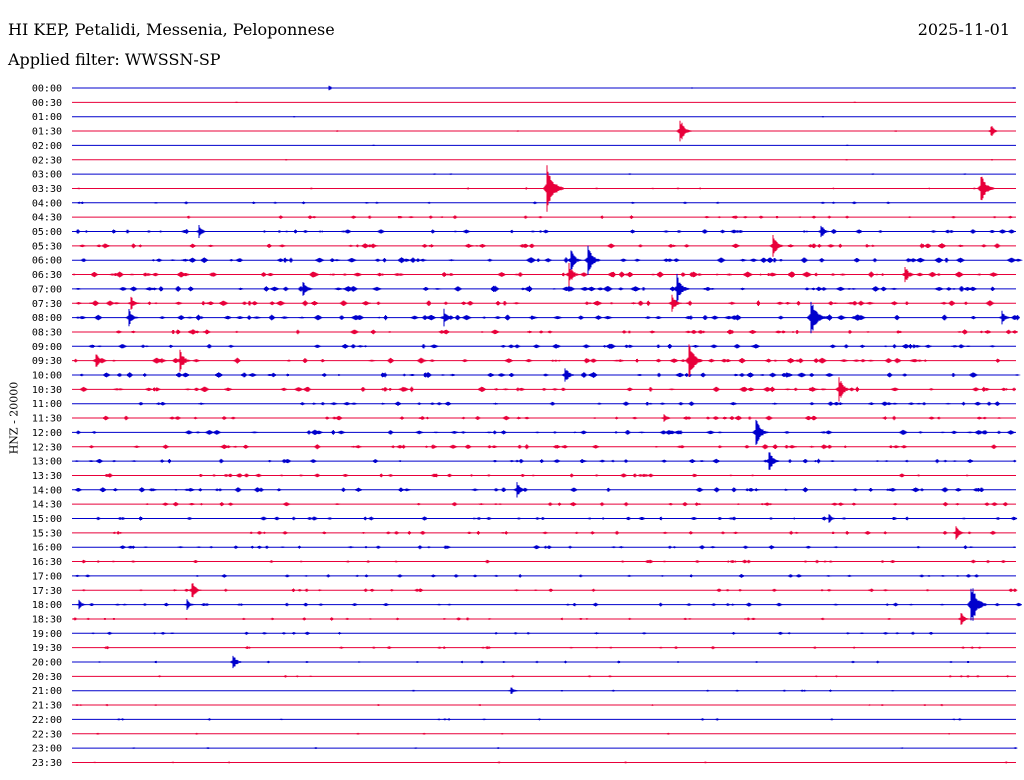  Describe the element at coordinates (47, 289) in the screenshot. I see `time-tick-label: 07:00` at that location.